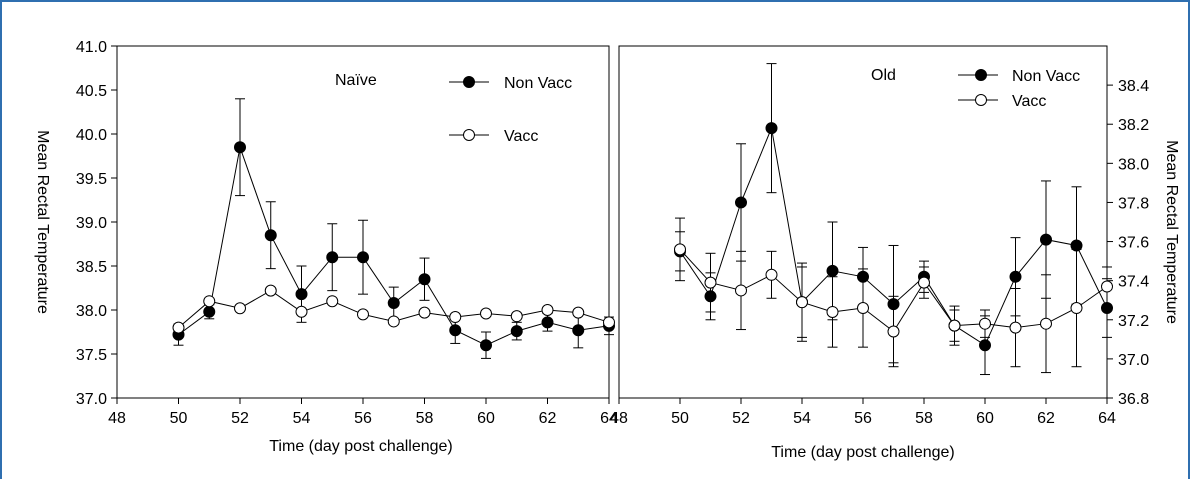 The height and width of the screenshot is (479, 1190). Describe the element at coordinates (981, 100) in the screenshot. I see `legend-marker-vacc-right` at that location.